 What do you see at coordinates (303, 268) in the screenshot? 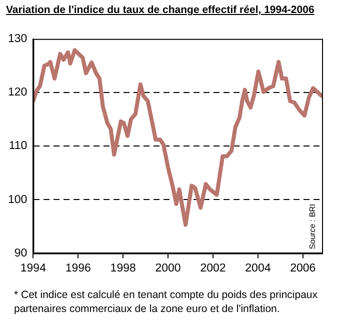
I see `x-tick-label: 2006` at bounding box center [303, 268].